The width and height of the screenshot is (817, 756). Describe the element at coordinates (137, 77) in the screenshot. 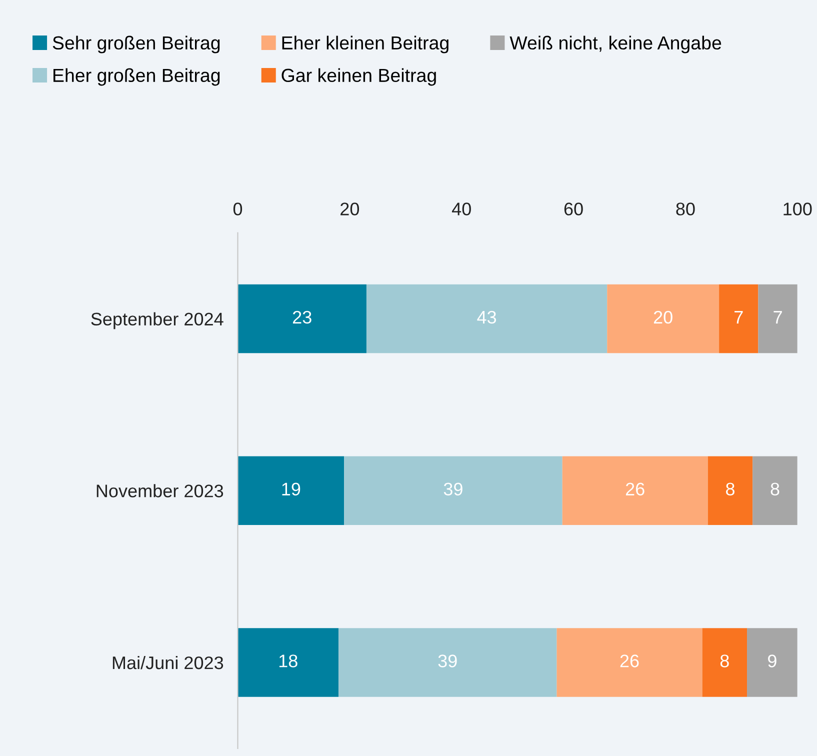

I see `legend-label: Eher großen Beitrag` at that location.